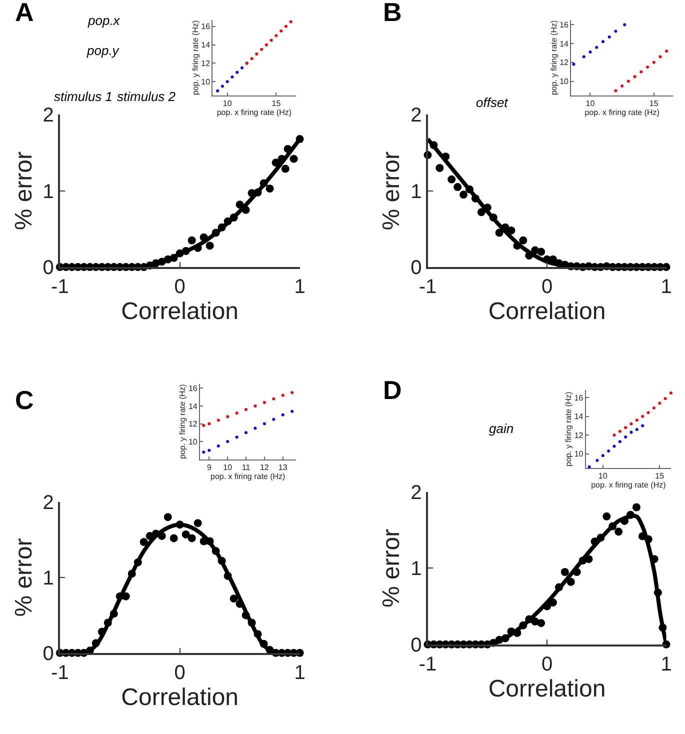 The image size is (685, 734). I want to click on chart-title: B, so click(392, 13).